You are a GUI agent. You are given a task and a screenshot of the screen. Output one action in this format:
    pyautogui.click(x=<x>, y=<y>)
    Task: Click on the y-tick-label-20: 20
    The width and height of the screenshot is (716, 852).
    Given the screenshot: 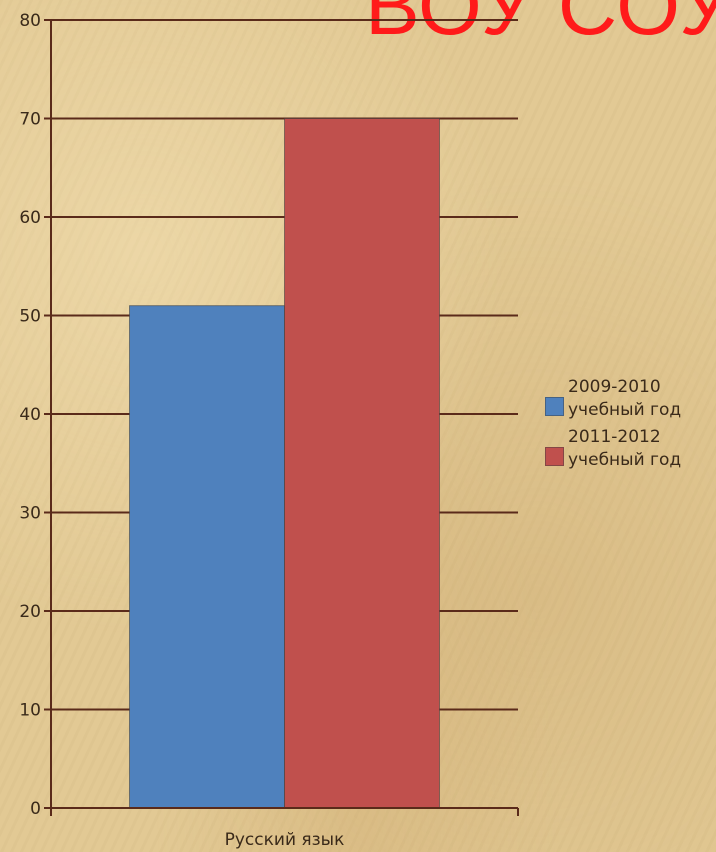 What is the action you would take?
    pyautogui.click(x=30, y=612)
    